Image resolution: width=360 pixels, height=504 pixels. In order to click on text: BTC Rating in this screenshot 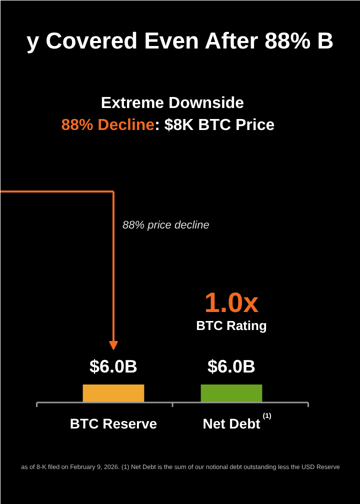, I will do `click(231, 325)`.